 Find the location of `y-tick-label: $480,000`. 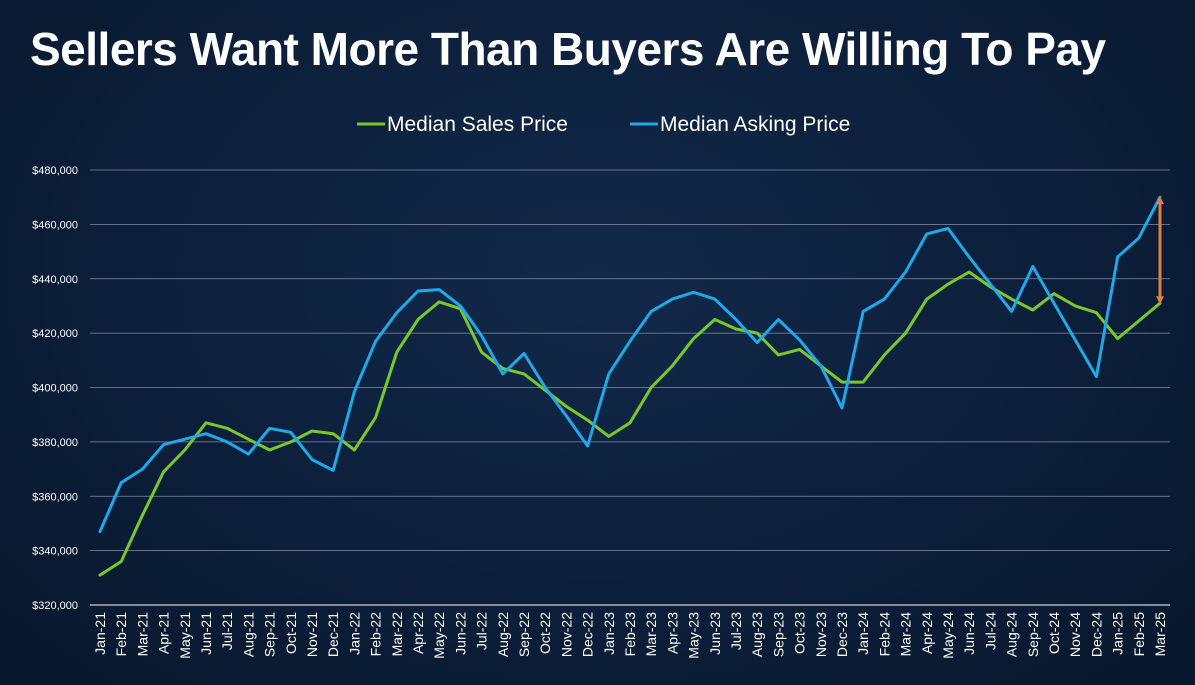

y-tick-label: $480,000 is located at coordinates (55, 171).